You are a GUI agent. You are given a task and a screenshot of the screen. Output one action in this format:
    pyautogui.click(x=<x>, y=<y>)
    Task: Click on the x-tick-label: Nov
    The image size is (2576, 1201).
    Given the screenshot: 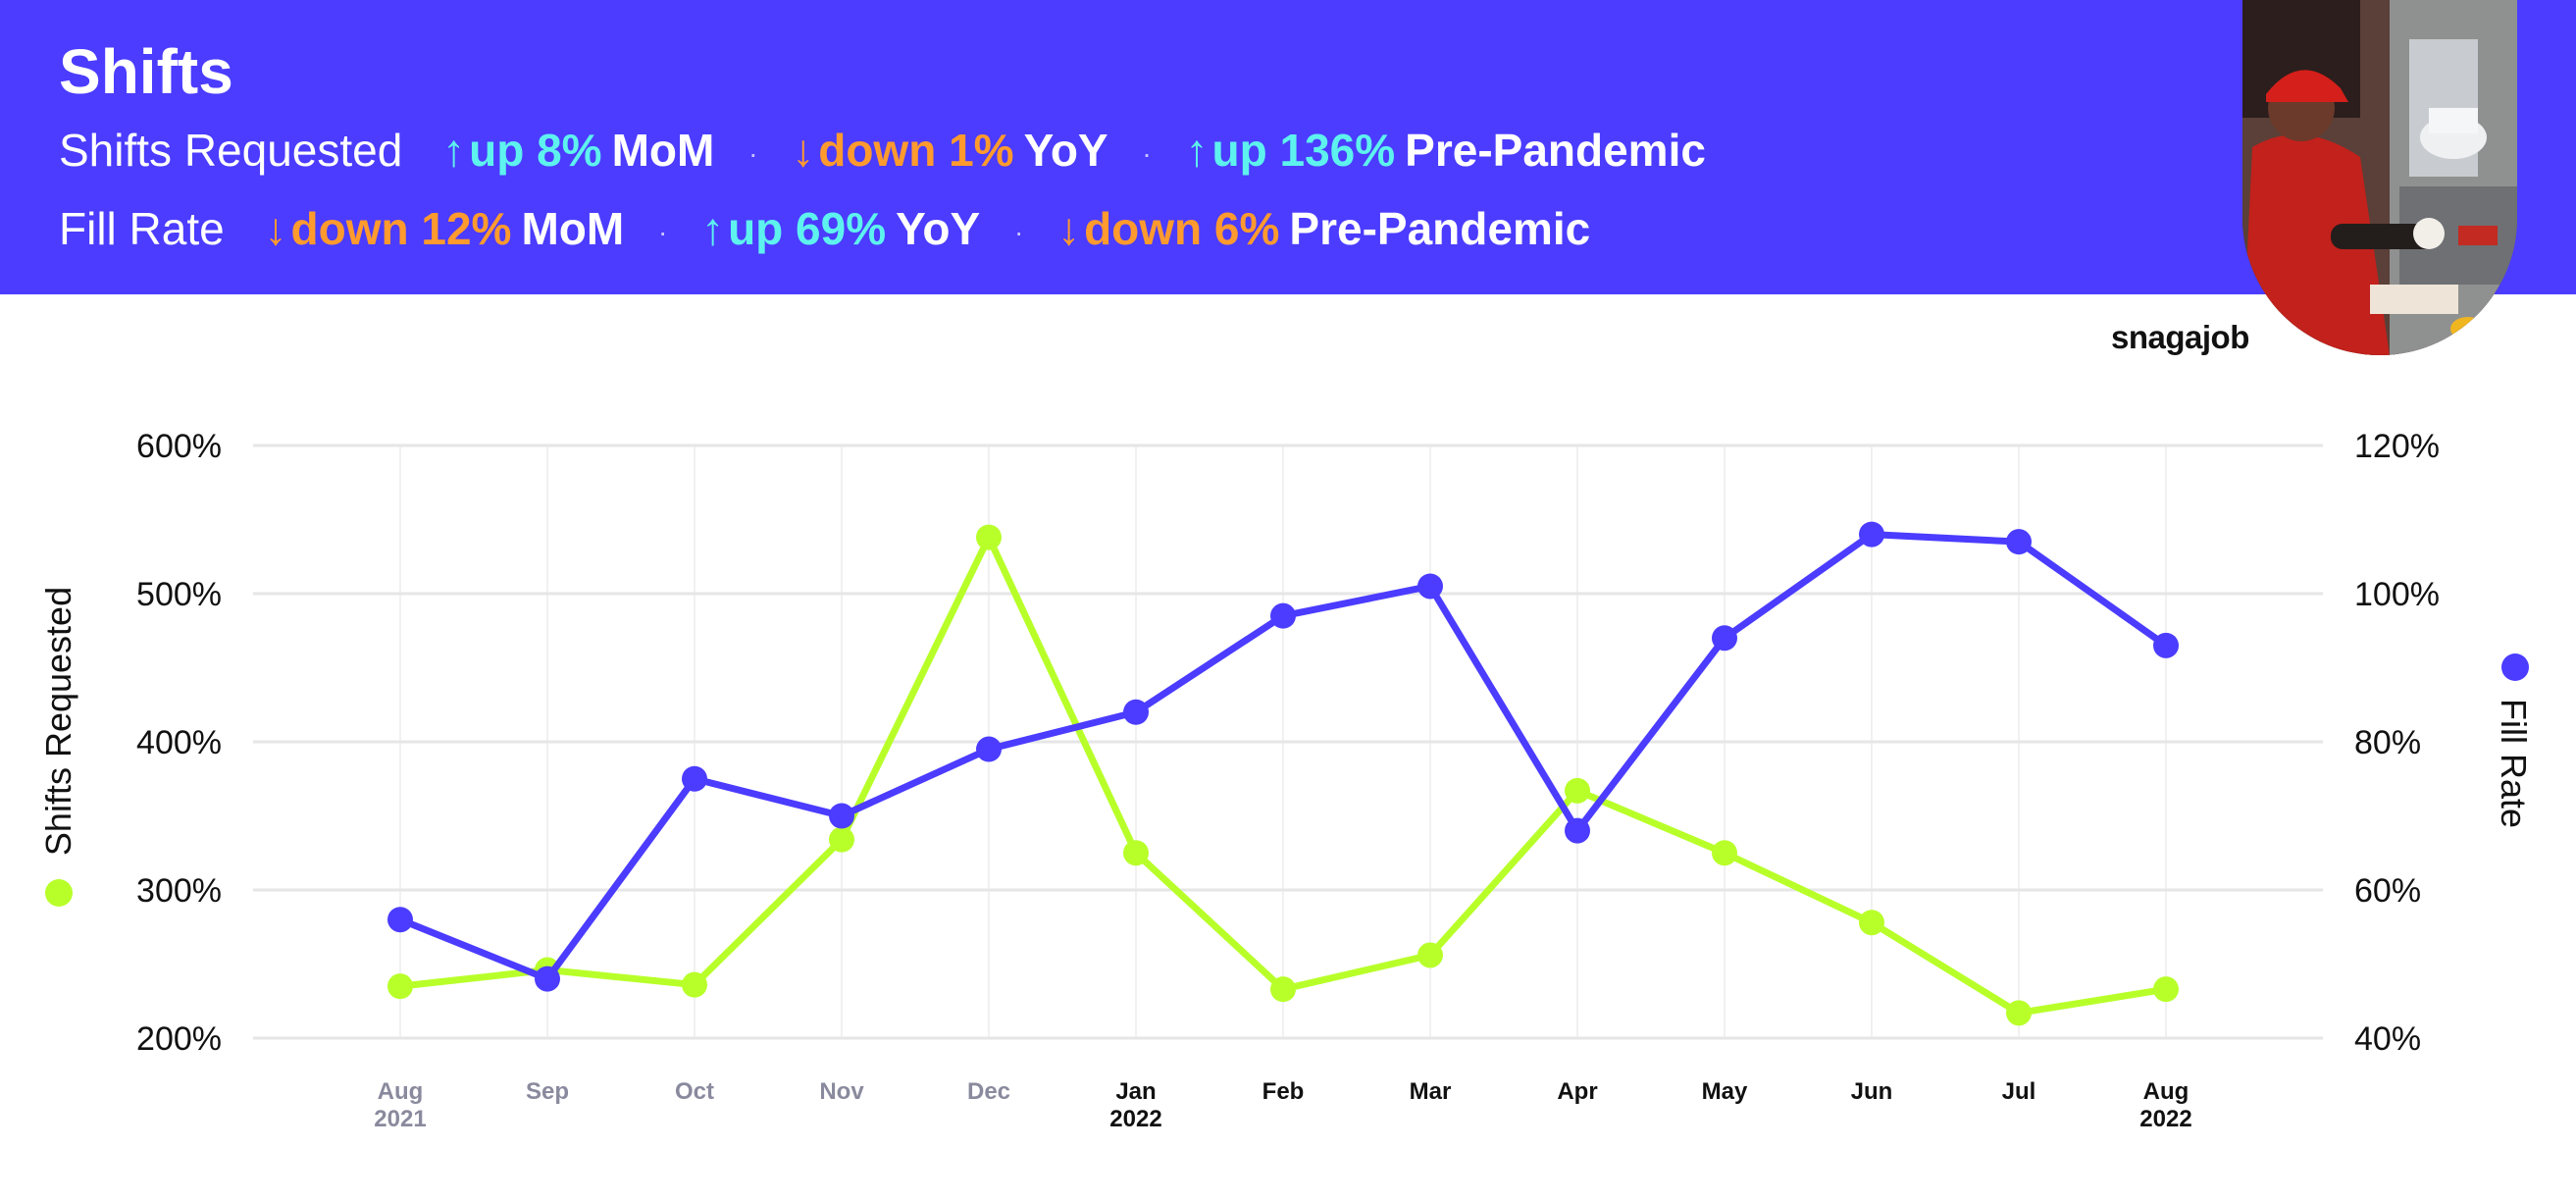 What is the action you would take?
    pyautogui.click(x=841, y=1091)
    